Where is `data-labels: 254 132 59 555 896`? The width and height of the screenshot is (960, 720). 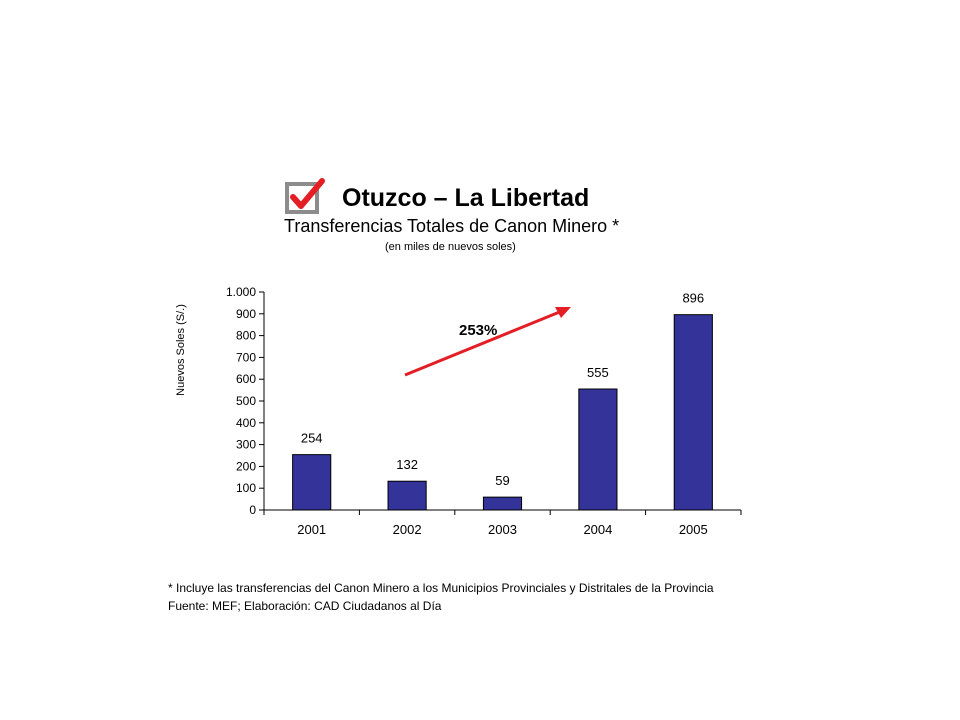
data-labels: 254 132 59 555 896 is located at coordinates (502, 389).